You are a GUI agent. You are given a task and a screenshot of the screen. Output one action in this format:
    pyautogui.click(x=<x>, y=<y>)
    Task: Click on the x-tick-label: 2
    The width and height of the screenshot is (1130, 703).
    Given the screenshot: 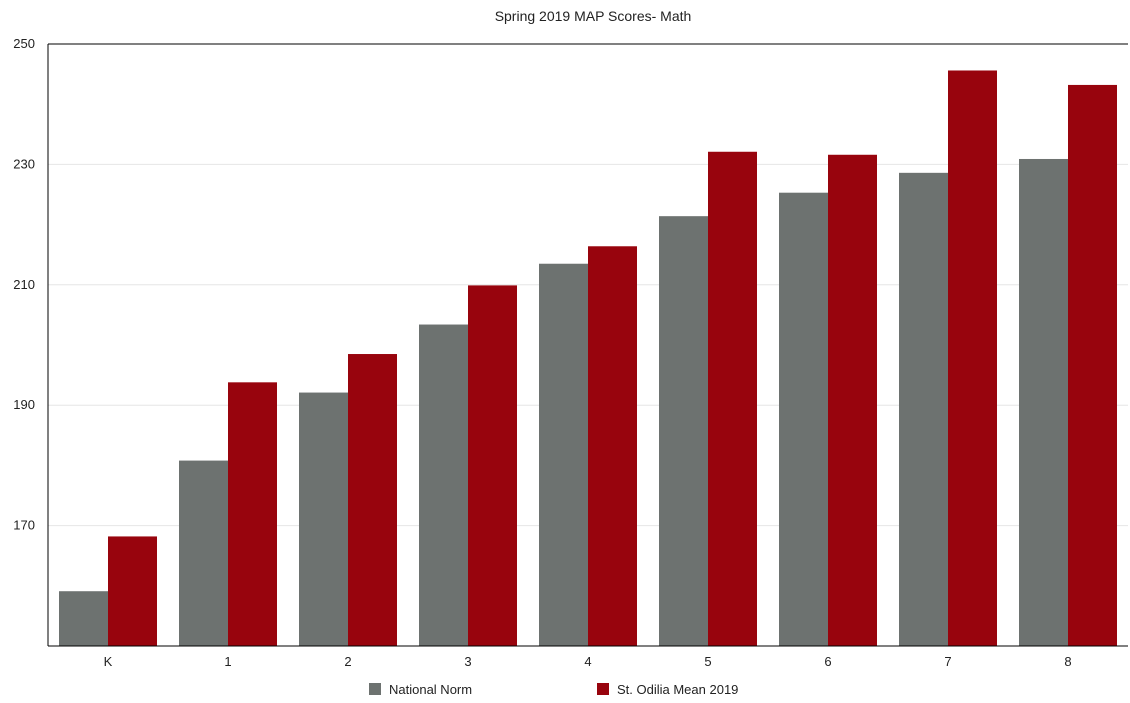 What is the action you would take?
    pyautogui.click(x=347, y=661)
    